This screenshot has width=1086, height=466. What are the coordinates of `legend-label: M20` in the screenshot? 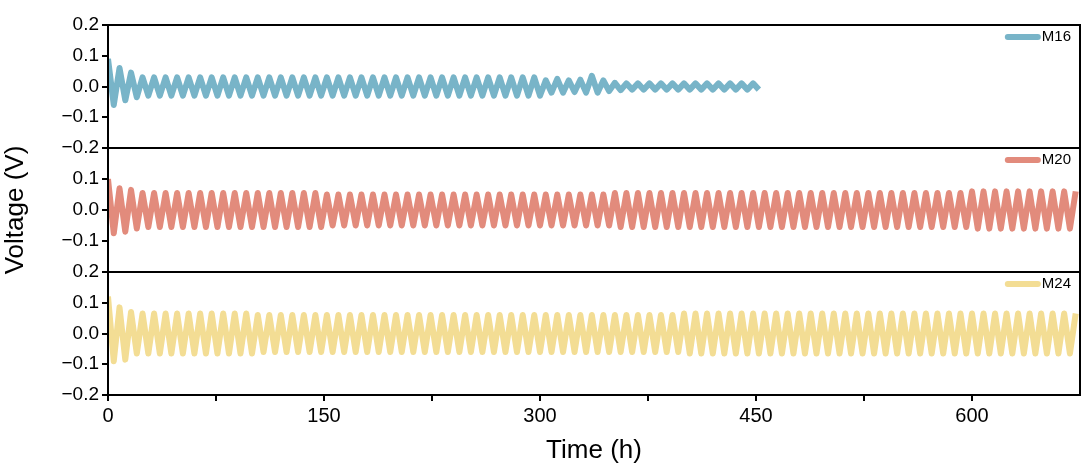 It's located at (1056, 159).